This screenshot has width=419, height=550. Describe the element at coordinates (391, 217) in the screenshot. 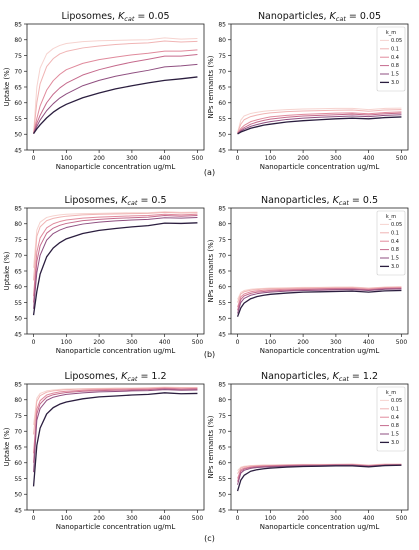

I see `legend-title: k_m` at that location.